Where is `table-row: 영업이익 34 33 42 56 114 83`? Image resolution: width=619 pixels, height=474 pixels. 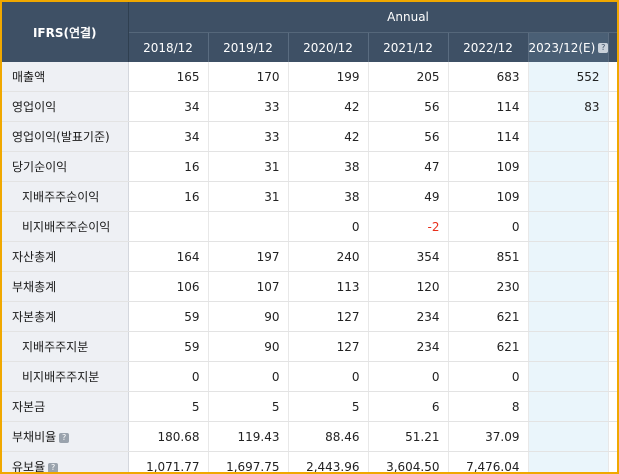 table-row: 영업이익 34 33 42 56 114 83 is located at coordinates (309, 106).